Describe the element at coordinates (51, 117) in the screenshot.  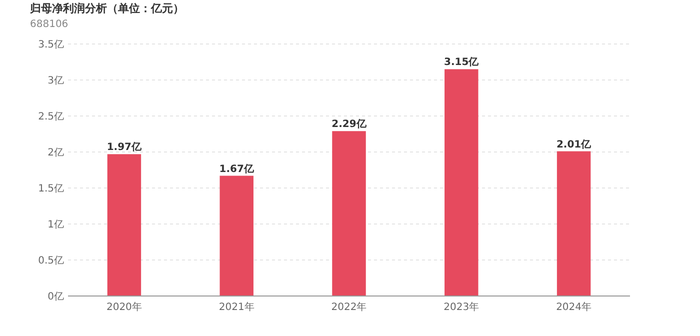
I see `y-tick-label: 2.5亿` at that location.